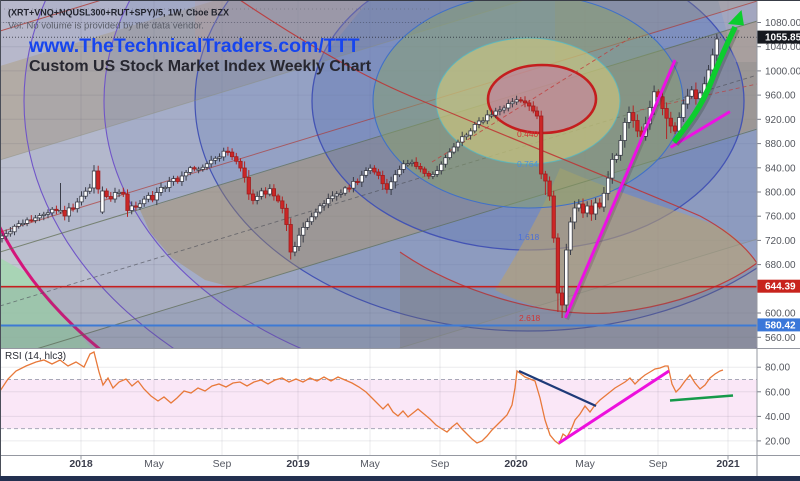  What do you see at coordinates (777, 441) in the screenshot?
I see `svg-text: 20.00` at bounding box center [777, 441].